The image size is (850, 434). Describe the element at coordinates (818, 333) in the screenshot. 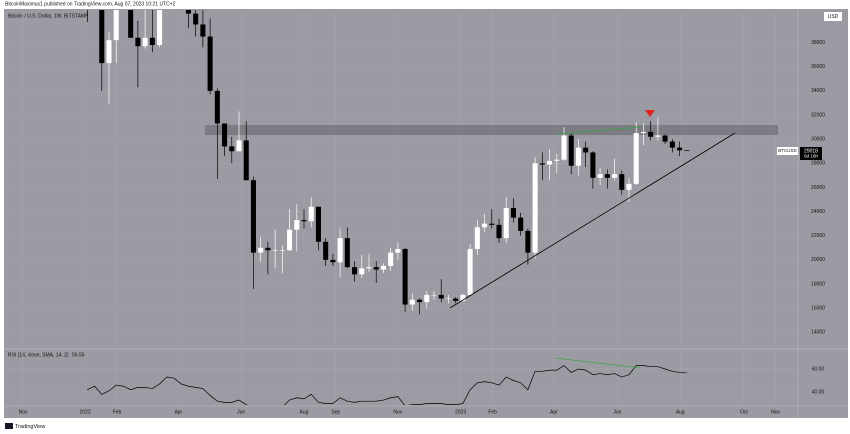

I see `y-tick-label: 14000` at that location.